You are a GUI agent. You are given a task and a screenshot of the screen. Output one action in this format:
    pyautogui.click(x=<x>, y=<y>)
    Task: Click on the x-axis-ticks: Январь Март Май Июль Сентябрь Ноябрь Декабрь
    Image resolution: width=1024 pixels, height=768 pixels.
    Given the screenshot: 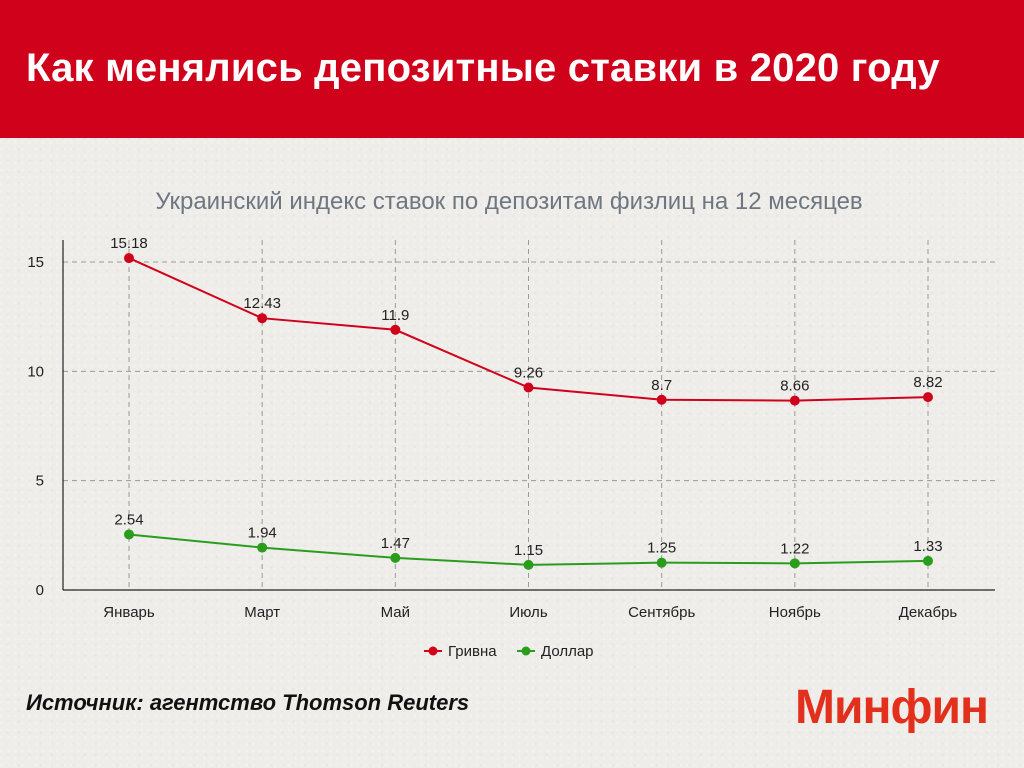 What is the action you would take?
    pyautogui.click(x=530, y=612)
    